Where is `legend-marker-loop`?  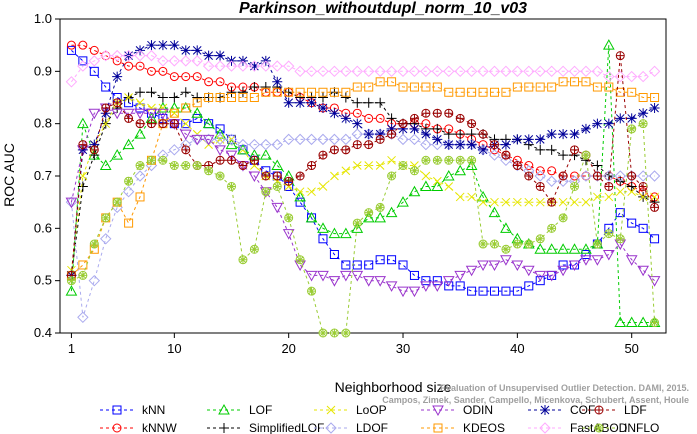
legend-marker-loop is located at coordinates (331, 410).